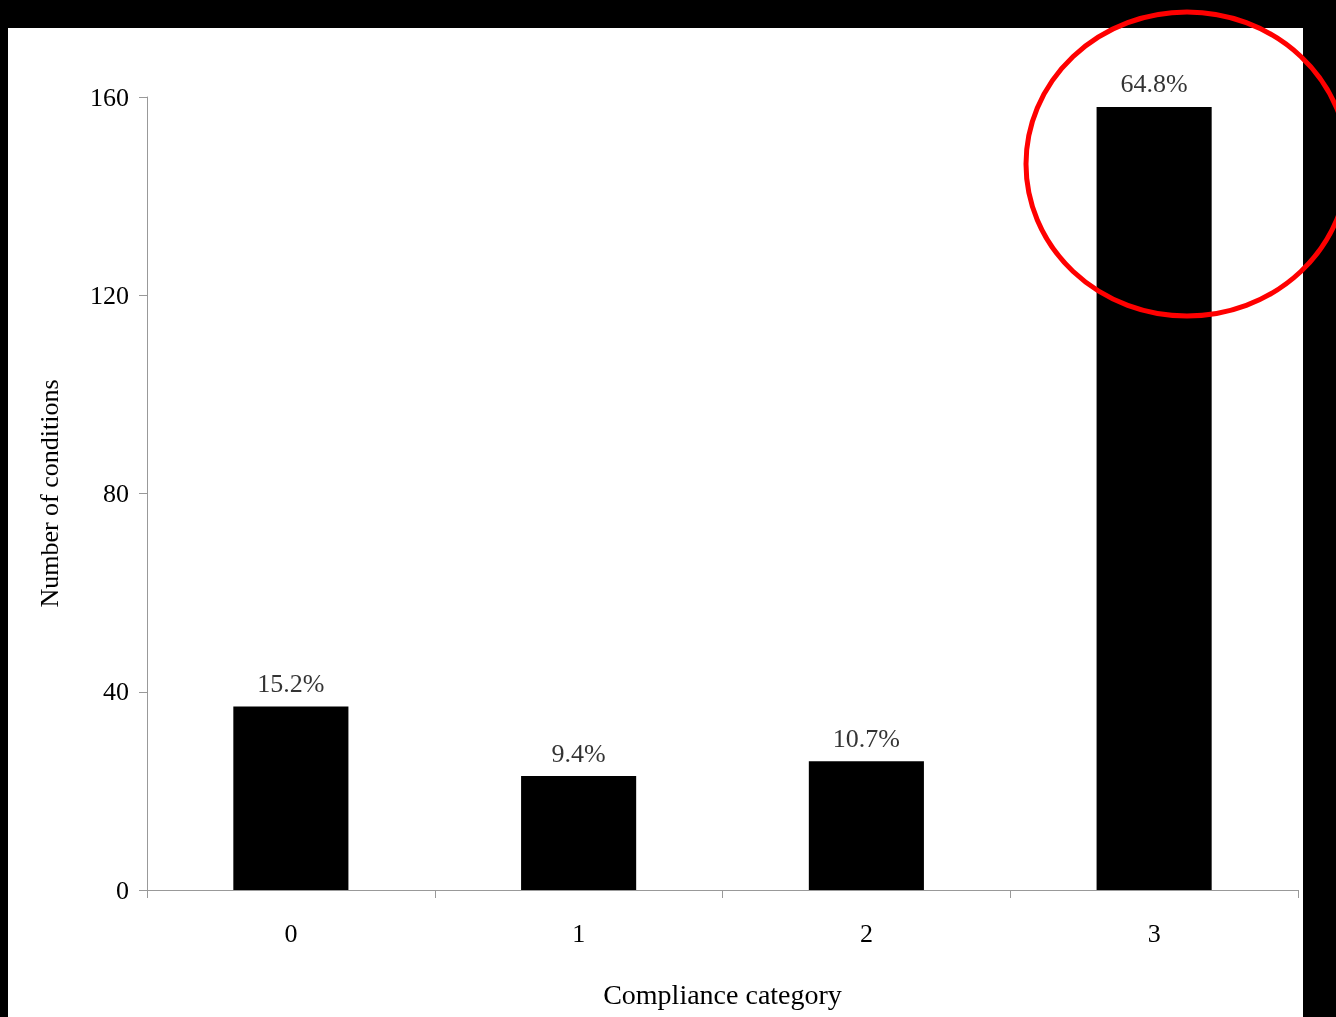  Describe the element at coordinates (578, 753) in the screenshot. I see `annotation: 9.4%` at that location.